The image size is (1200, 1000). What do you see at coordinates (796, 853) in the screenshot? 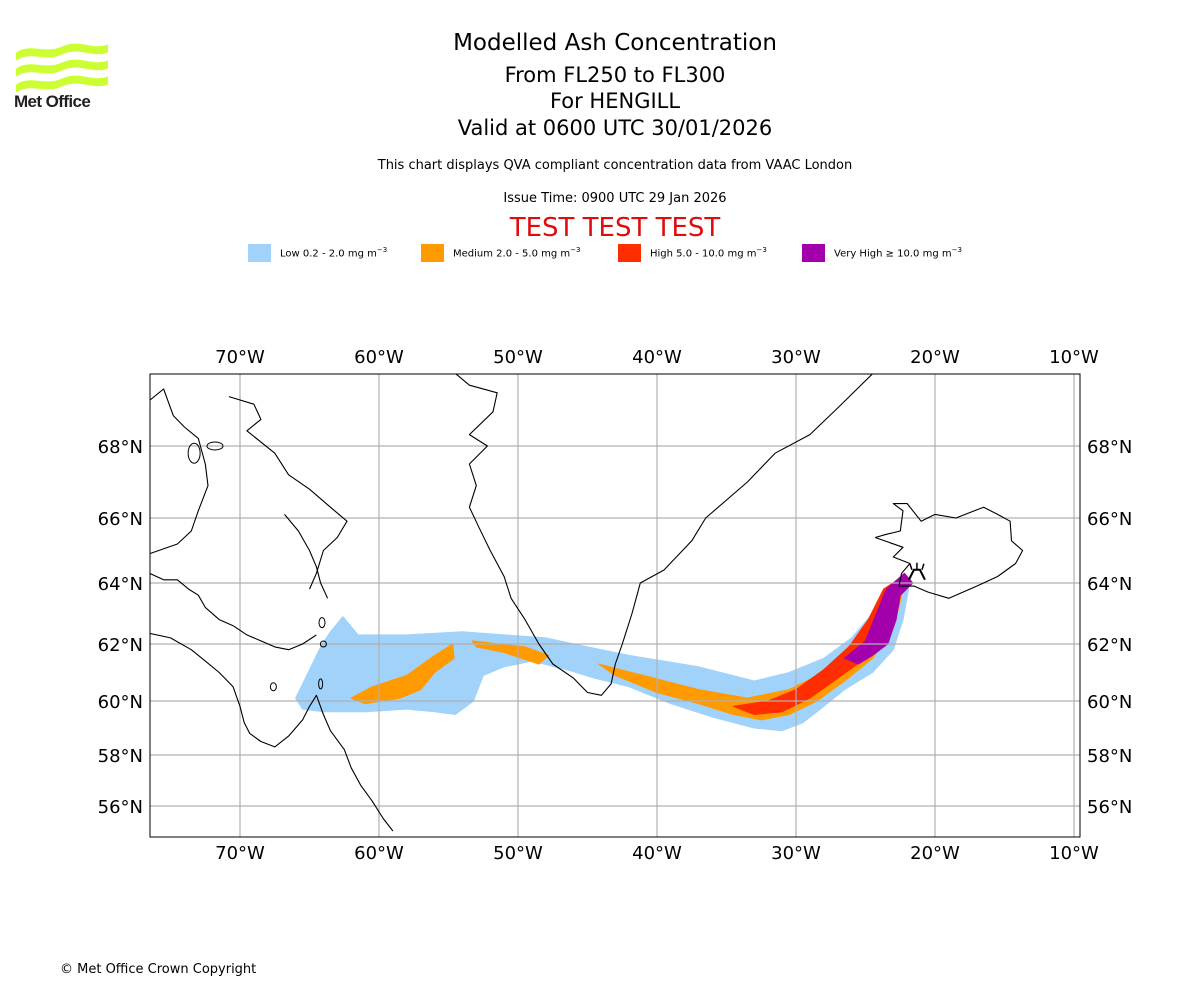
I see `x-tick-label-bottom: 30°W` at bounding box center [796, 853].